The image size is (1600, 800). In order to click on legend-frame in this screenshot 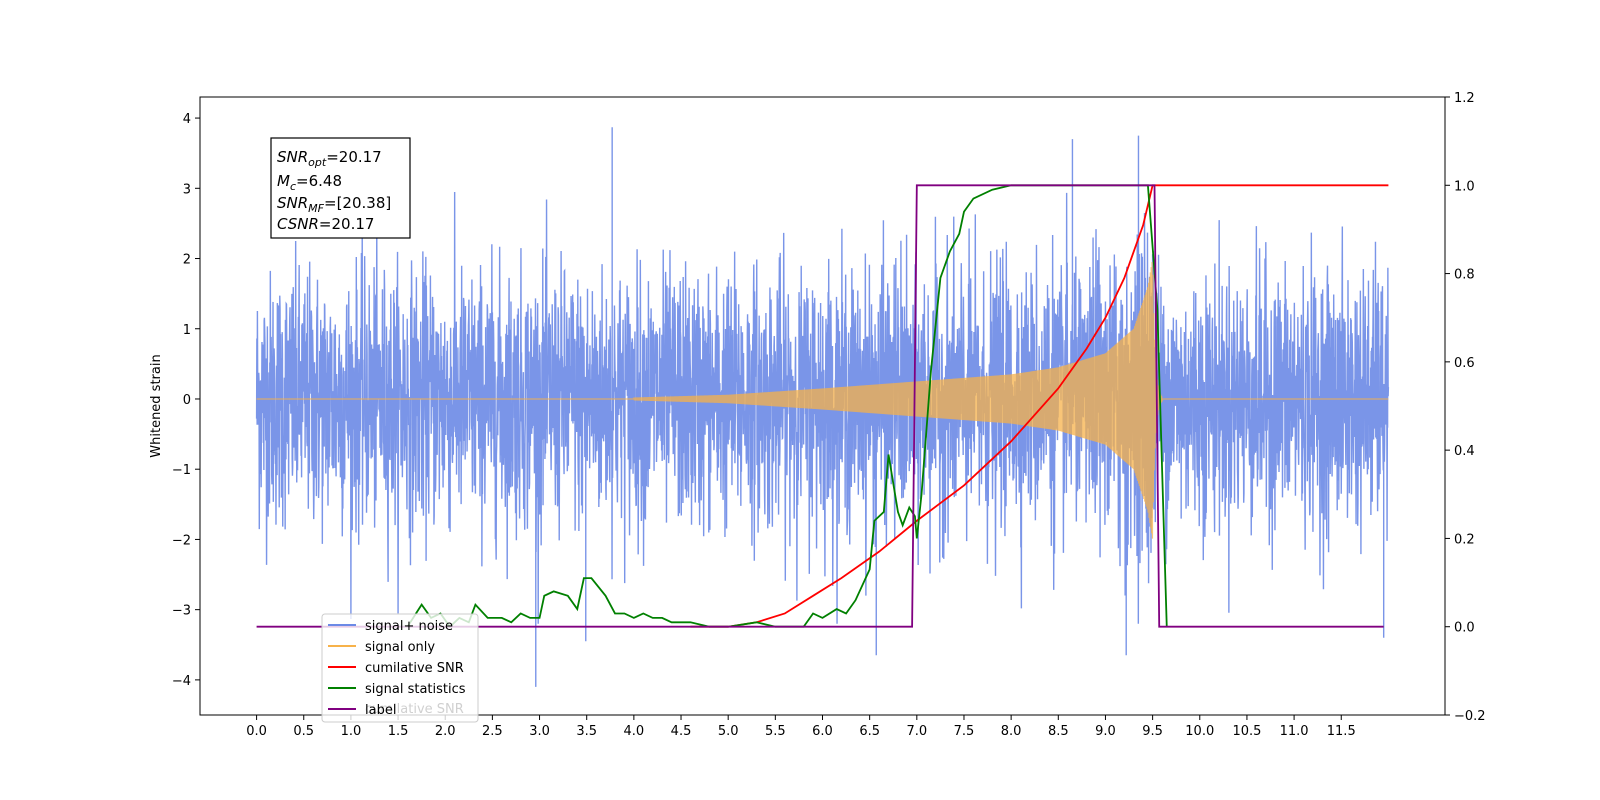, I will do `click(400, 668)`.